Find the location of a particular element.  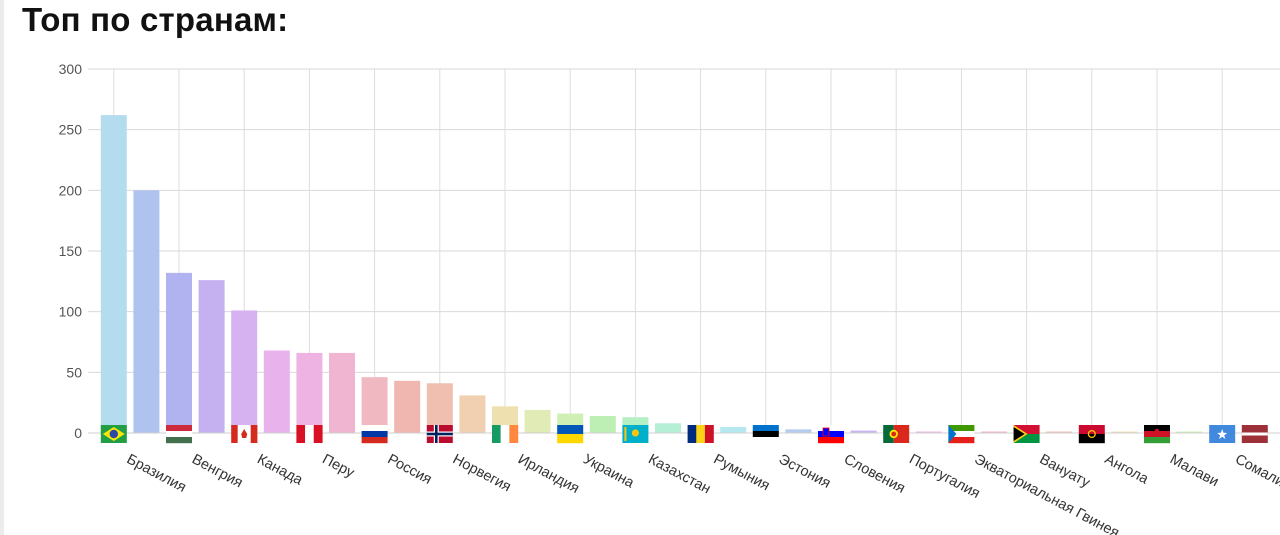

category-label: Венгрия is located at coordinates (217, 471).